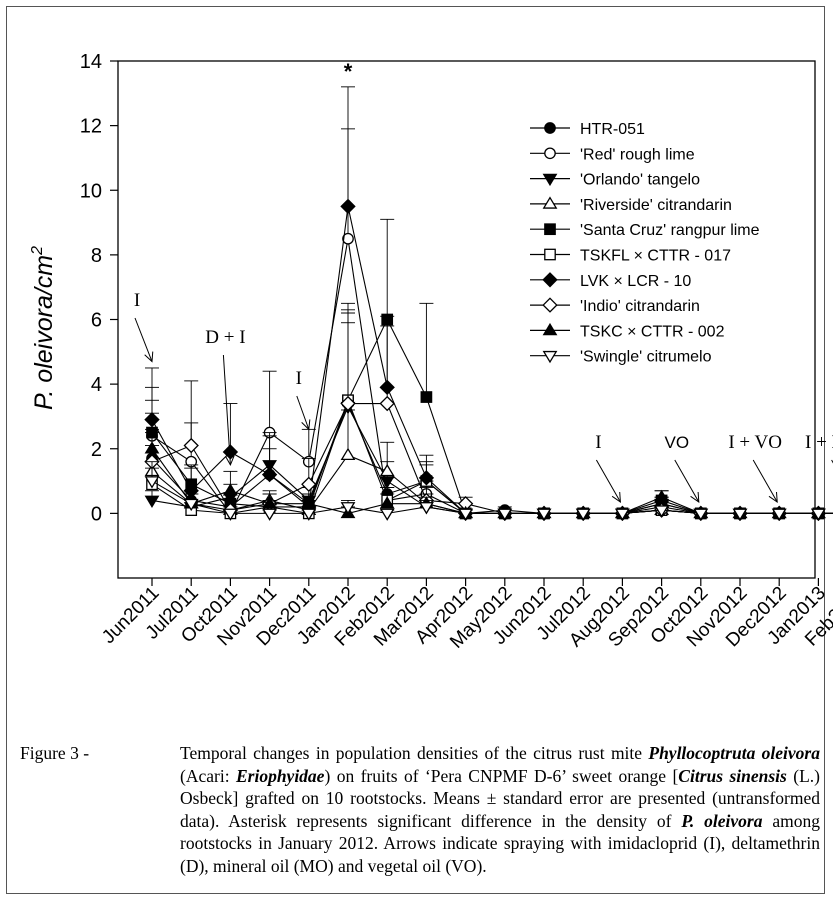 The height and width of the screenshot is (900, 833). What do you see at coordinates (96, 450) in the screenshot?
I see `y-tick-label: 2` at bounding box center [96, 450].